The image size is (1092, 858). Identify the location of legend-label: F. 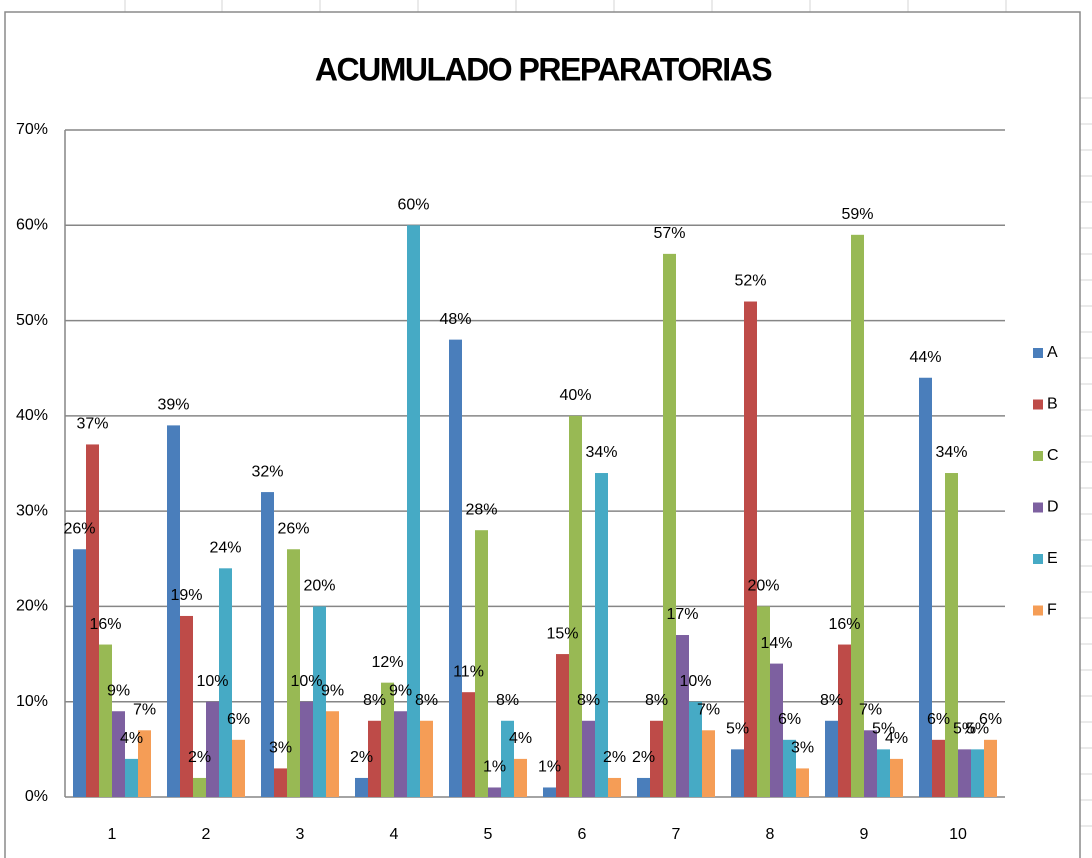
(1052, 610).